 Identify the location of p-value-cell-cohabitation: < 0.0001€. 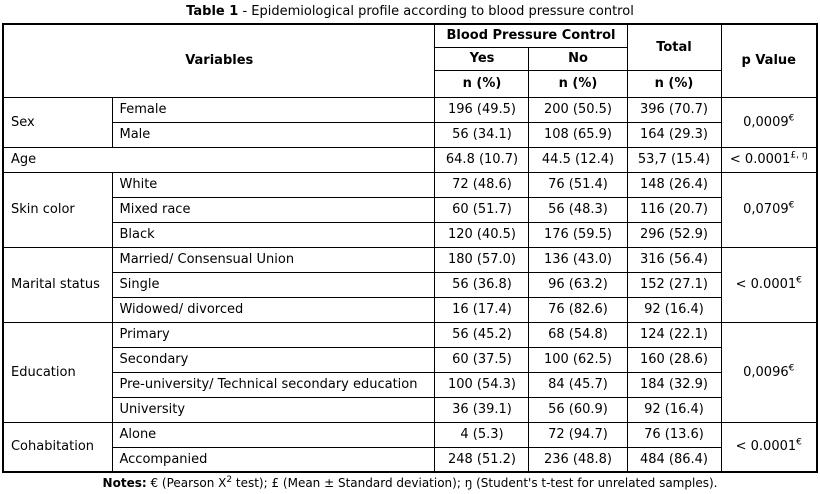
(769, 447).